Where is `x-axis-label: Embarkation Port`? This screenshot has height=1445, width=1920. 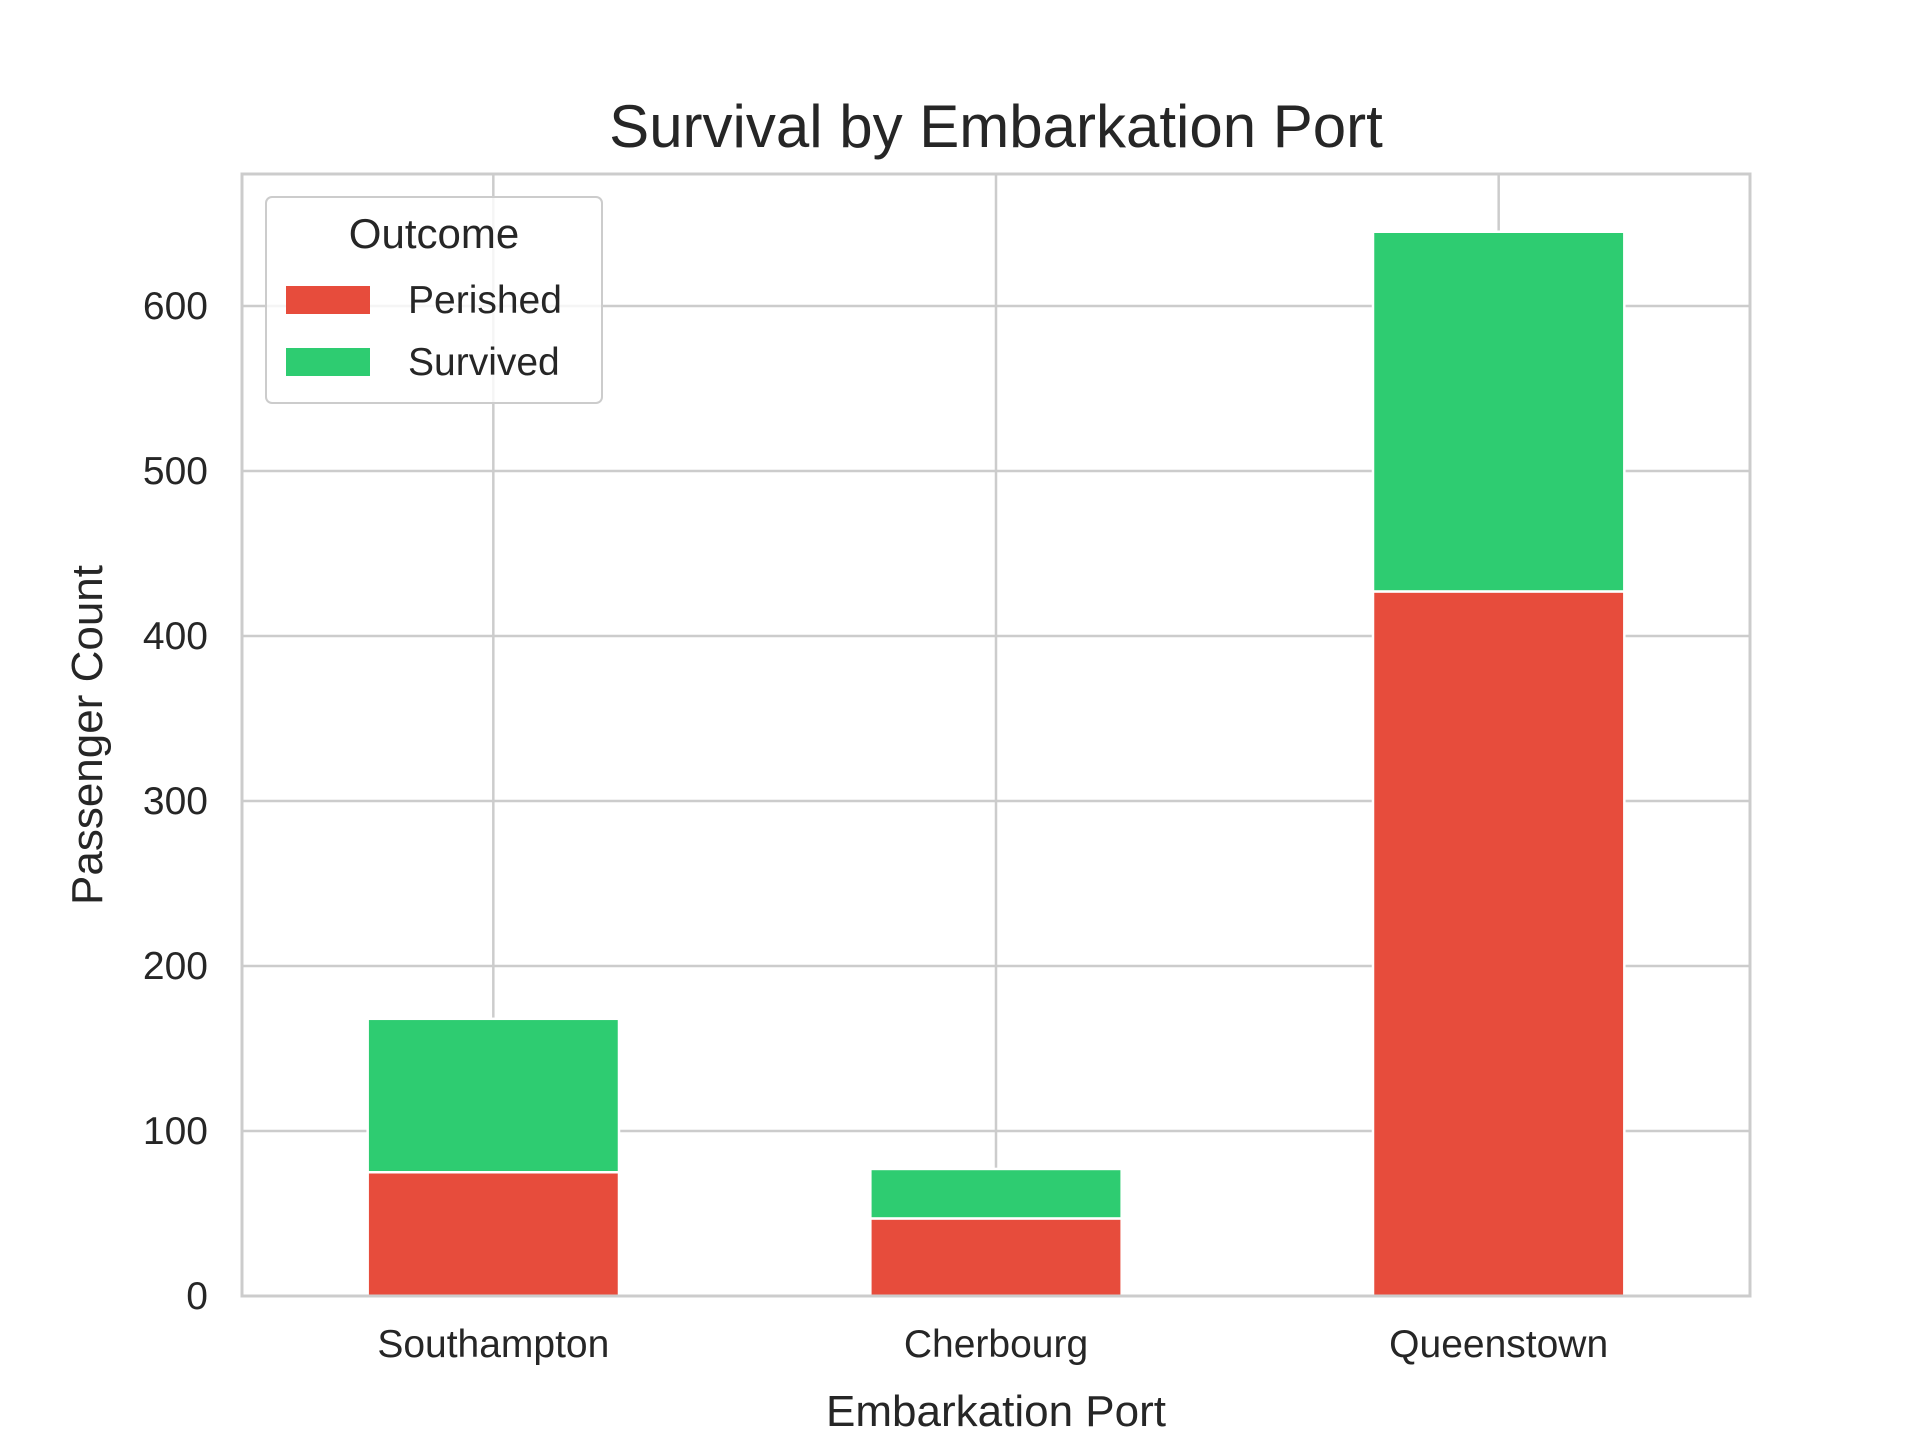 x-axis-label: Embarkation Port is located at coordinates (996, 1411).